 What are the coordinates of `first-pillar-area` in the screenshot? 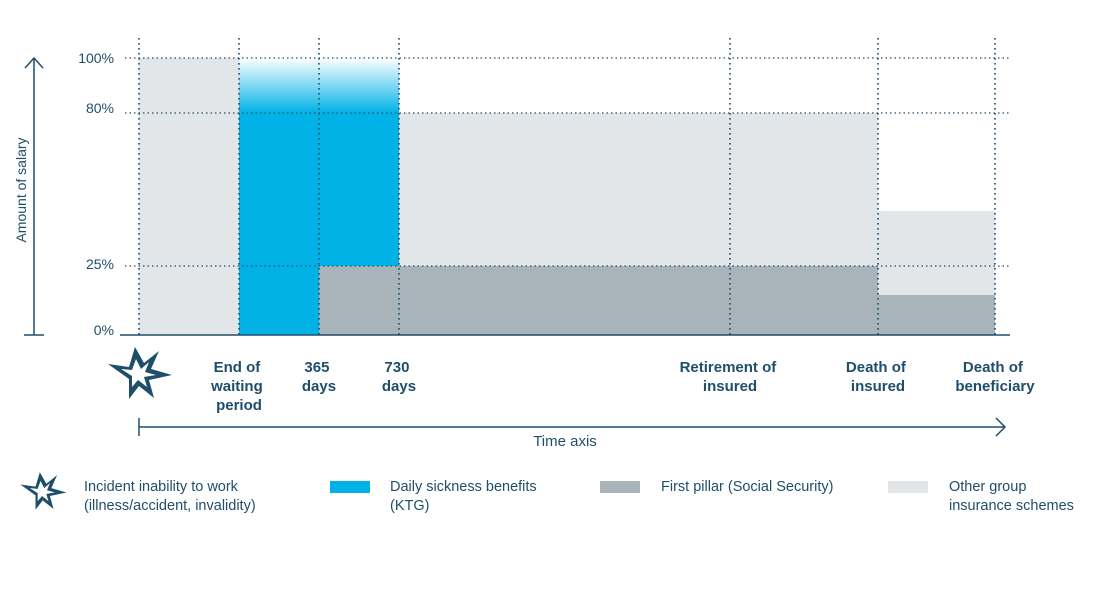 It's located at (598, 300).